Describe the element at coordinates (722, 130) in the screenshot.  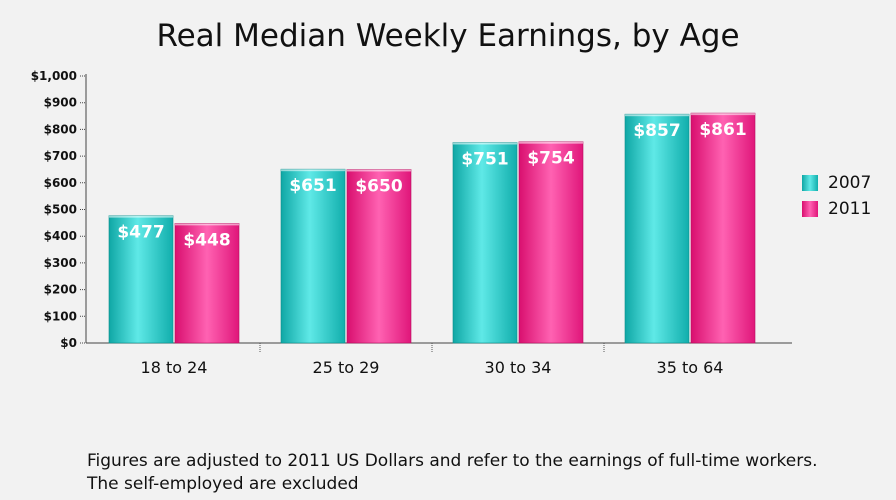
I see `data-label: $861` at that location.